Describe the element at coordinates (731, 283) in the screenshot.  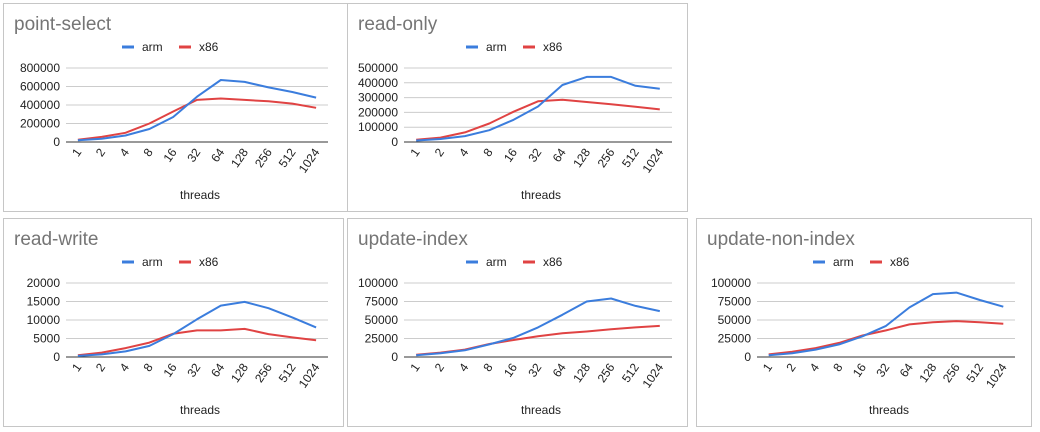
I see `y-tick-label: 100000` at that location.